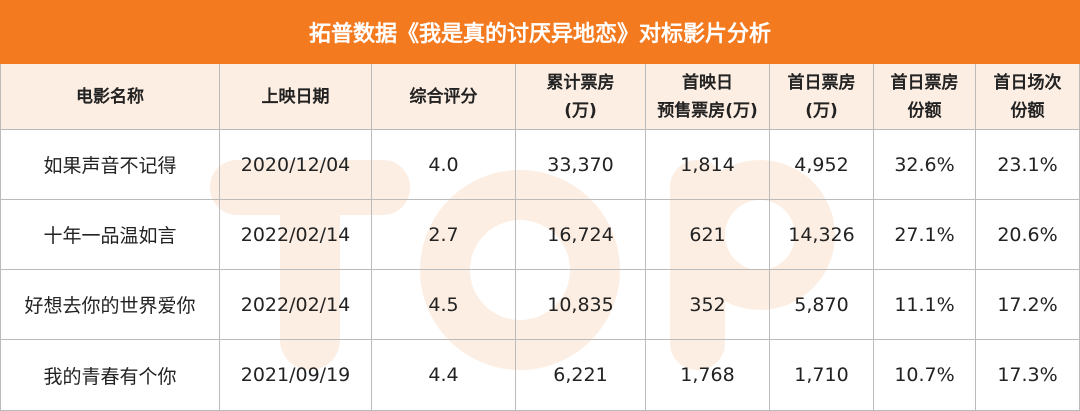  What do you see at coordinates (1028, 97) in the screenshot?
I see `column-header: 首日场次 份额` at bounding box center [1028, 97].